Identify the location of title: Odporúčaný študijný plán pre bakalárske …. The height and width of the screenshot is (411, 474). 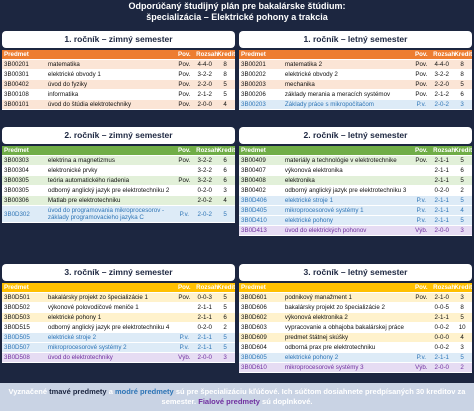
(237, 12).